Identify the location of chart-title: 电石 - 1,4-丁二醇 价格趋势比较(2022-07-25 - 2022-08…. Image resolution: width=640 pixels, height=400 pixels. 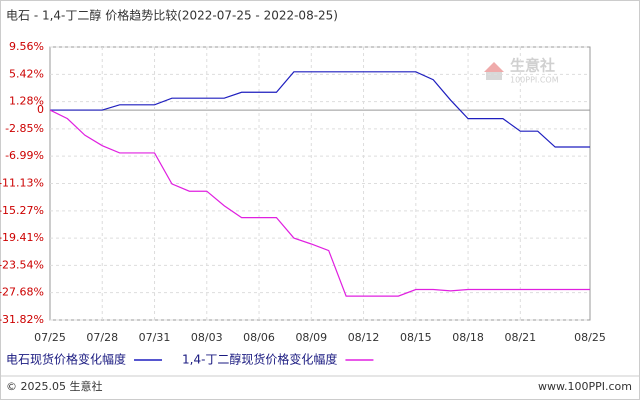
(172, 15).